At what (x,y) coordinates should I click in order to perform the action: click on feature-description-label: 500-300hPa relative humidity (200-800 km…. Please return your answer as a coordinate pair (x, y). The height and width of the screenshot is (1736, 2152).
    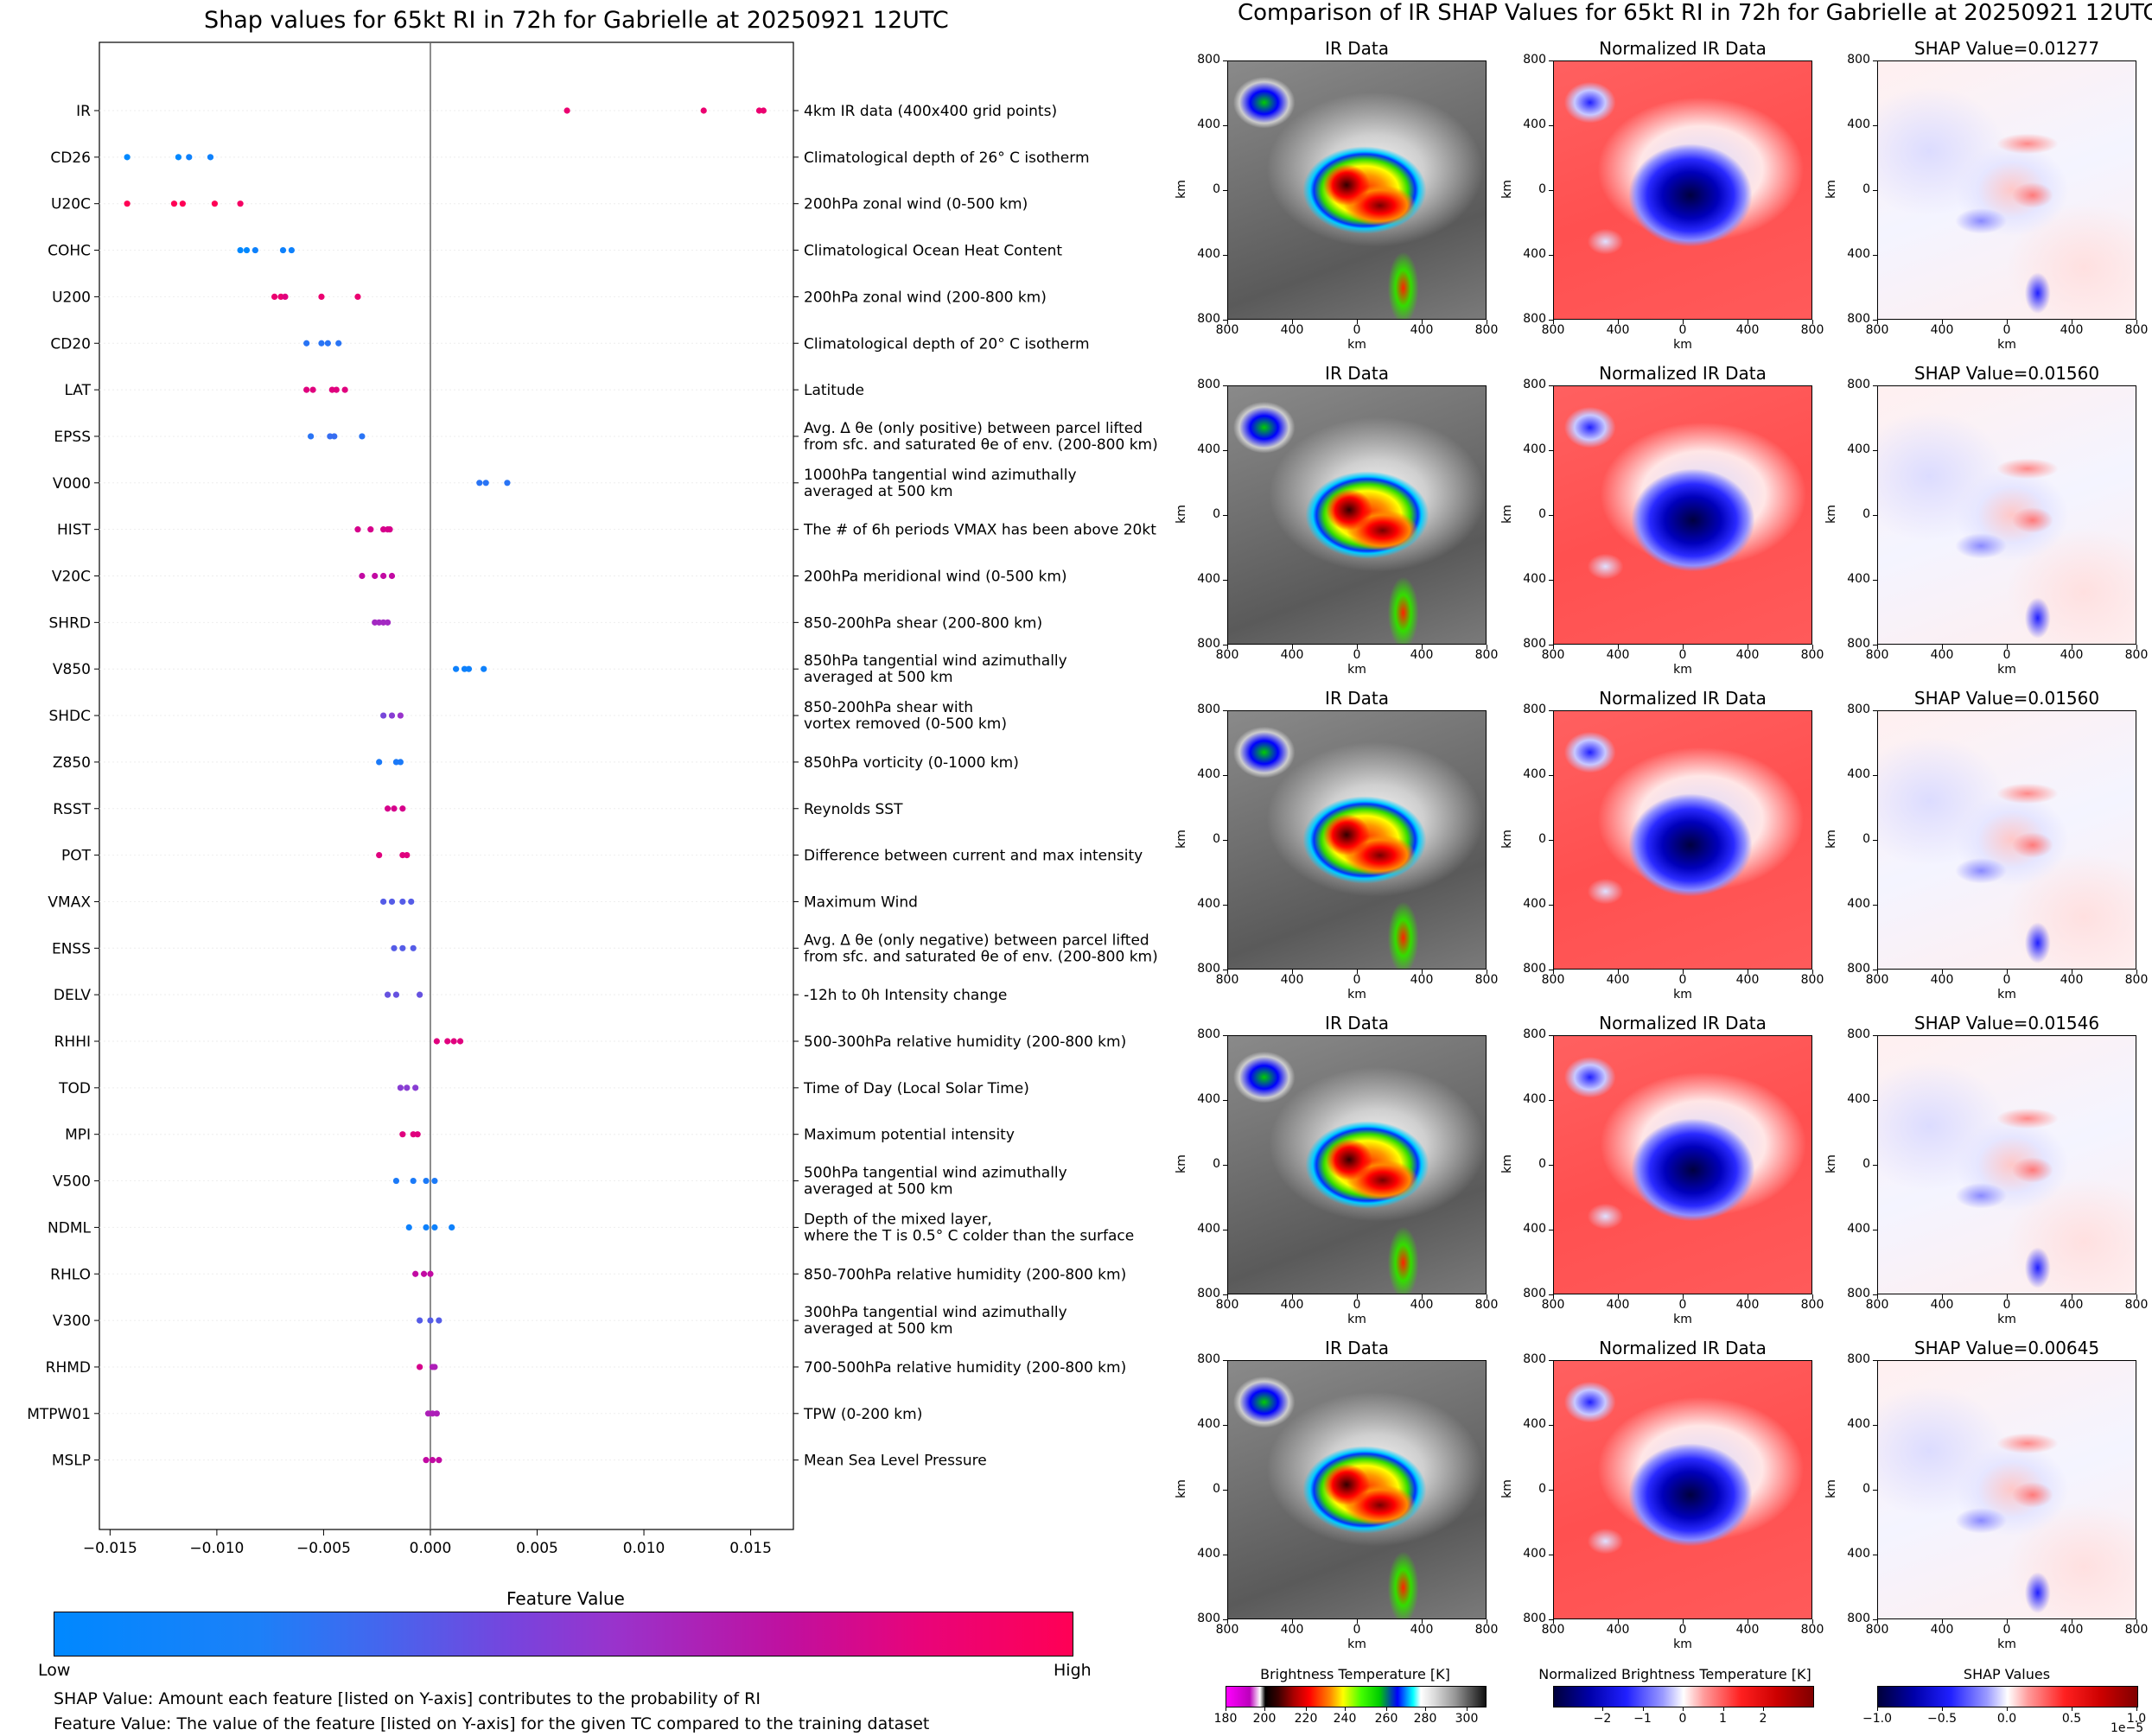
    Looking at the image, I should click on (965, 1042).